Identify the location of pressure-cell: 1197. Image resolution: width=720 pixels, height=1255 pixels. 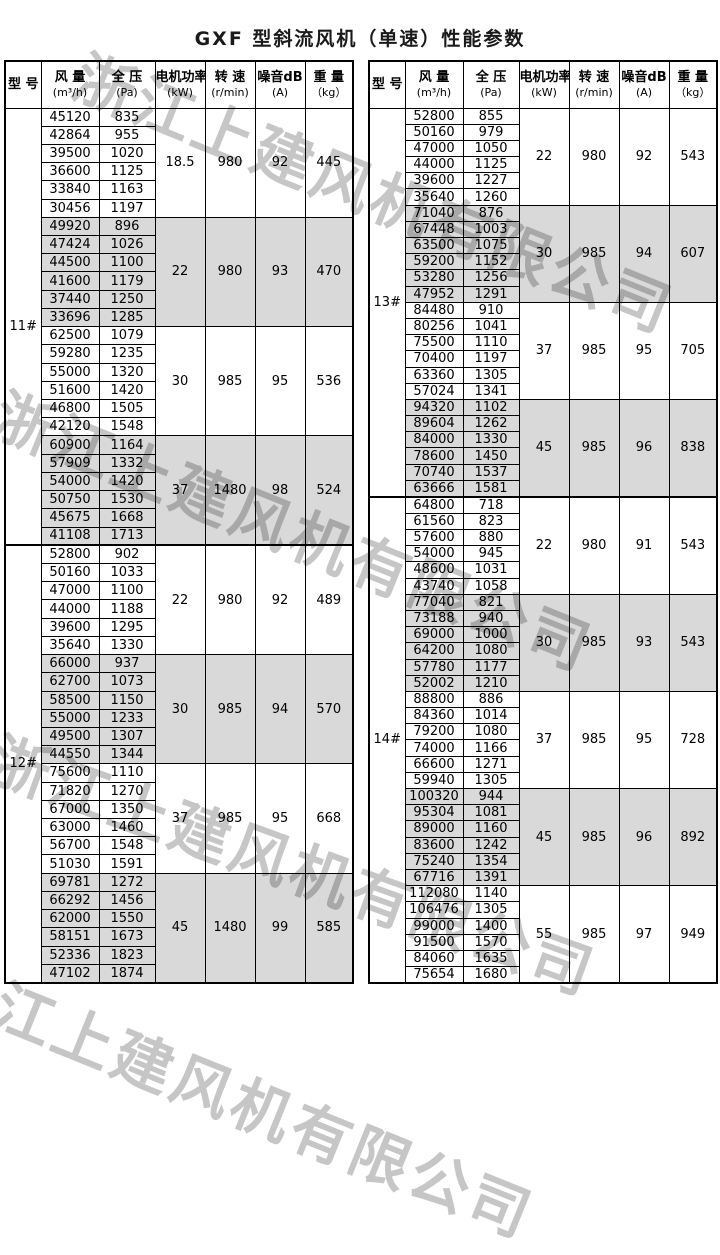
(491, 359).